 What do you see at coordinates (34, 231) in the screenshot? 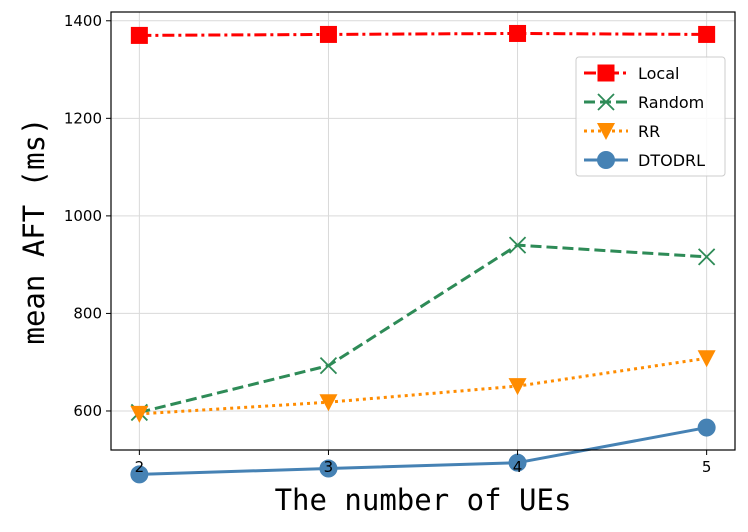
I see `y-axis-title: mean AFT (ms)` at bounding box center [34, 231].